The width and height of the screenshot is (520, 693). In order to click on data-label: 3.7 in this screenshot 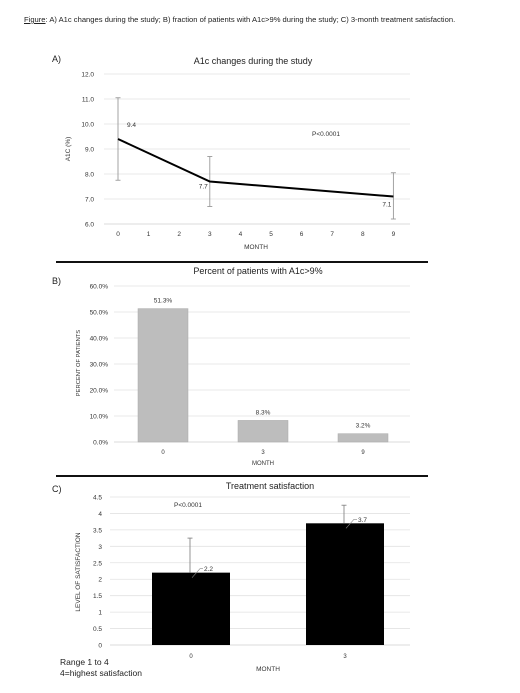, I will do `click(362, 520)`.